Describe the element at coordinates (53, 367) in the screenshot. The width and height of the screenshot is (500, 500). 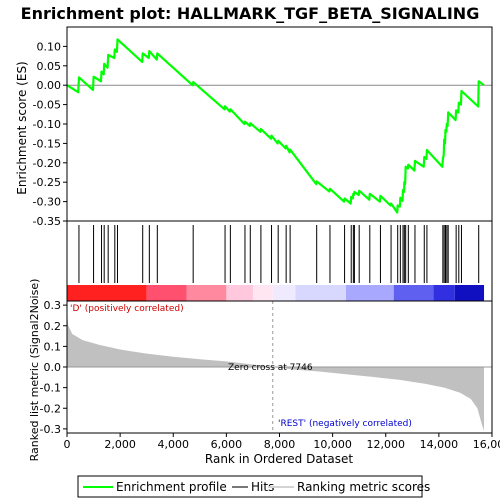
I see `metric-y-tick-label: 0.0` at that location.